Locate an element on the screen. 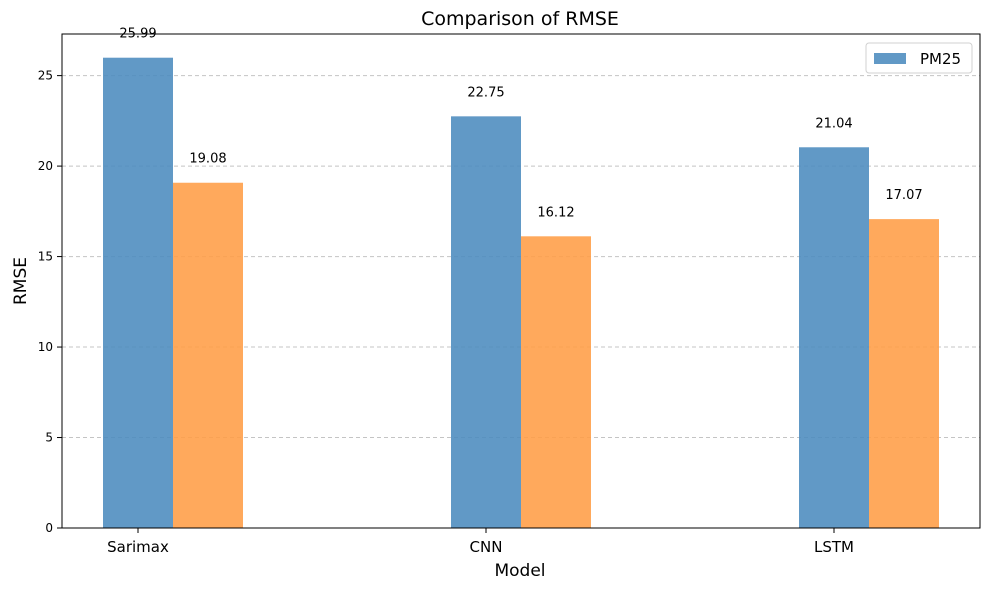 This screenshot has width=989, height=594. y-tick-label: 25 is located at coordinates (45, 76).